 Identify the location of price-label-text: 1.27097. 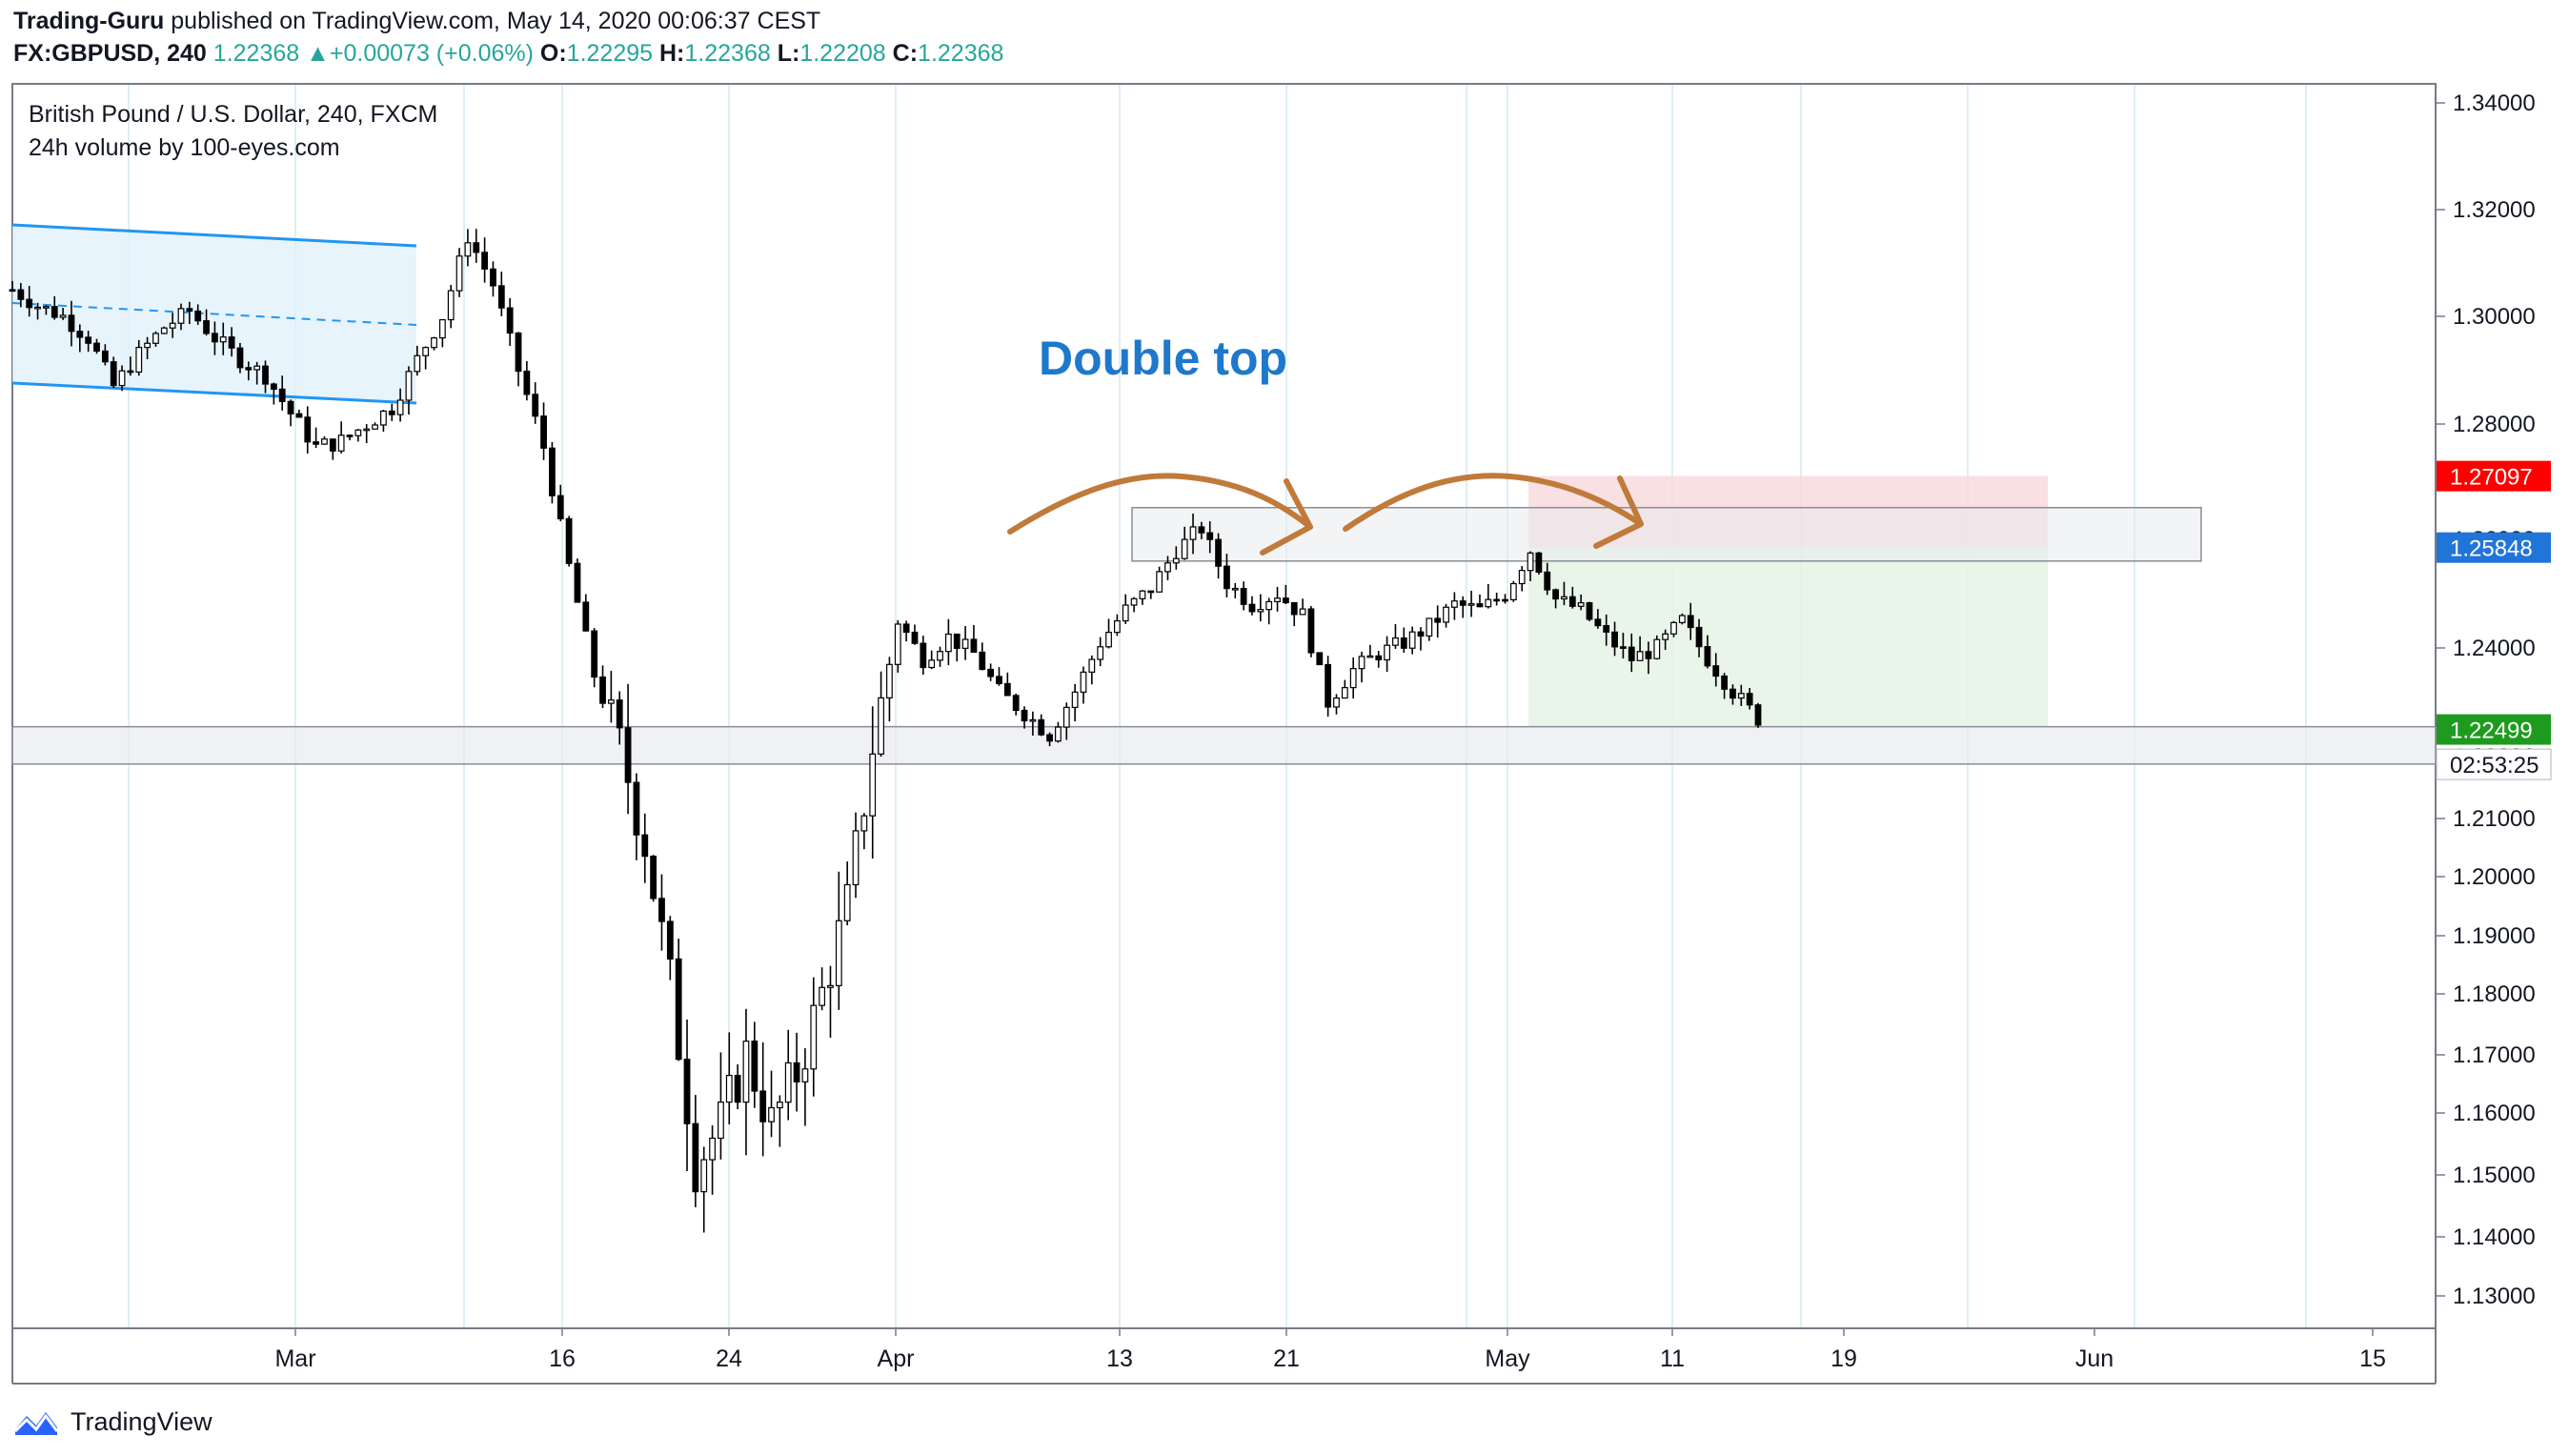
(2492, 478).